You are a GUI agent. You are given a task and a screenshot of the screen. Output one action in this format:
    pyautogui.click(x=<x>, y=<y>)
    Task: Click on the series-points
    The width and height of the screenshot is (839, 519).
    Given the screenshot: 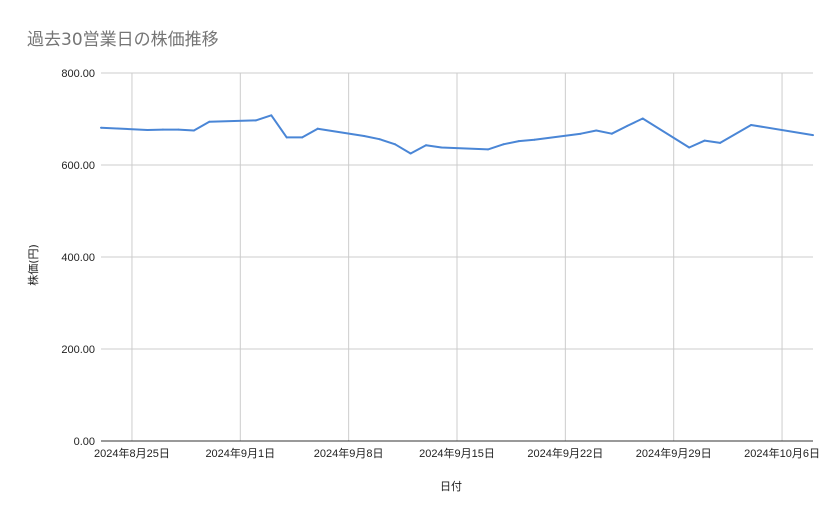 What is the action you would take?
    pyautogui.click(x=457, y=134)
    